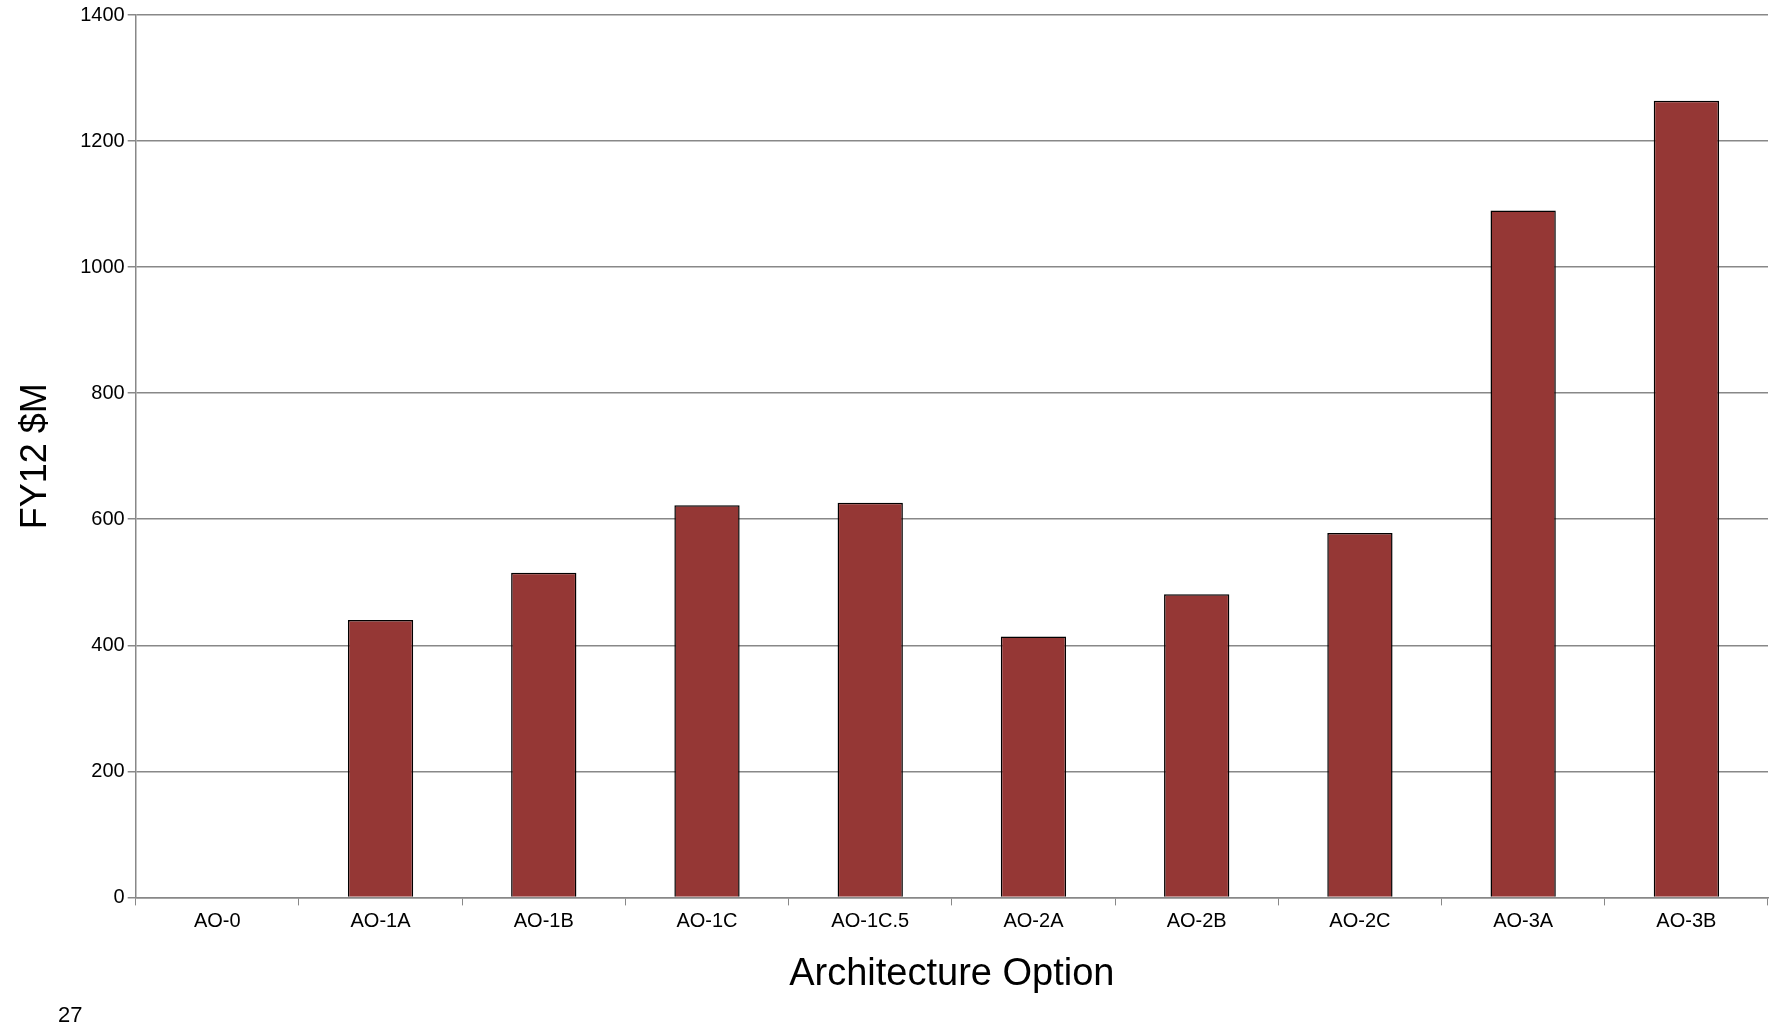 Image resolution: width=1778 pixels, height=1031 pixels. What do you see at coordinates (108, 517) in the screenshot?
I see `y-tick-label: 600` at bounding box center [108, 517].